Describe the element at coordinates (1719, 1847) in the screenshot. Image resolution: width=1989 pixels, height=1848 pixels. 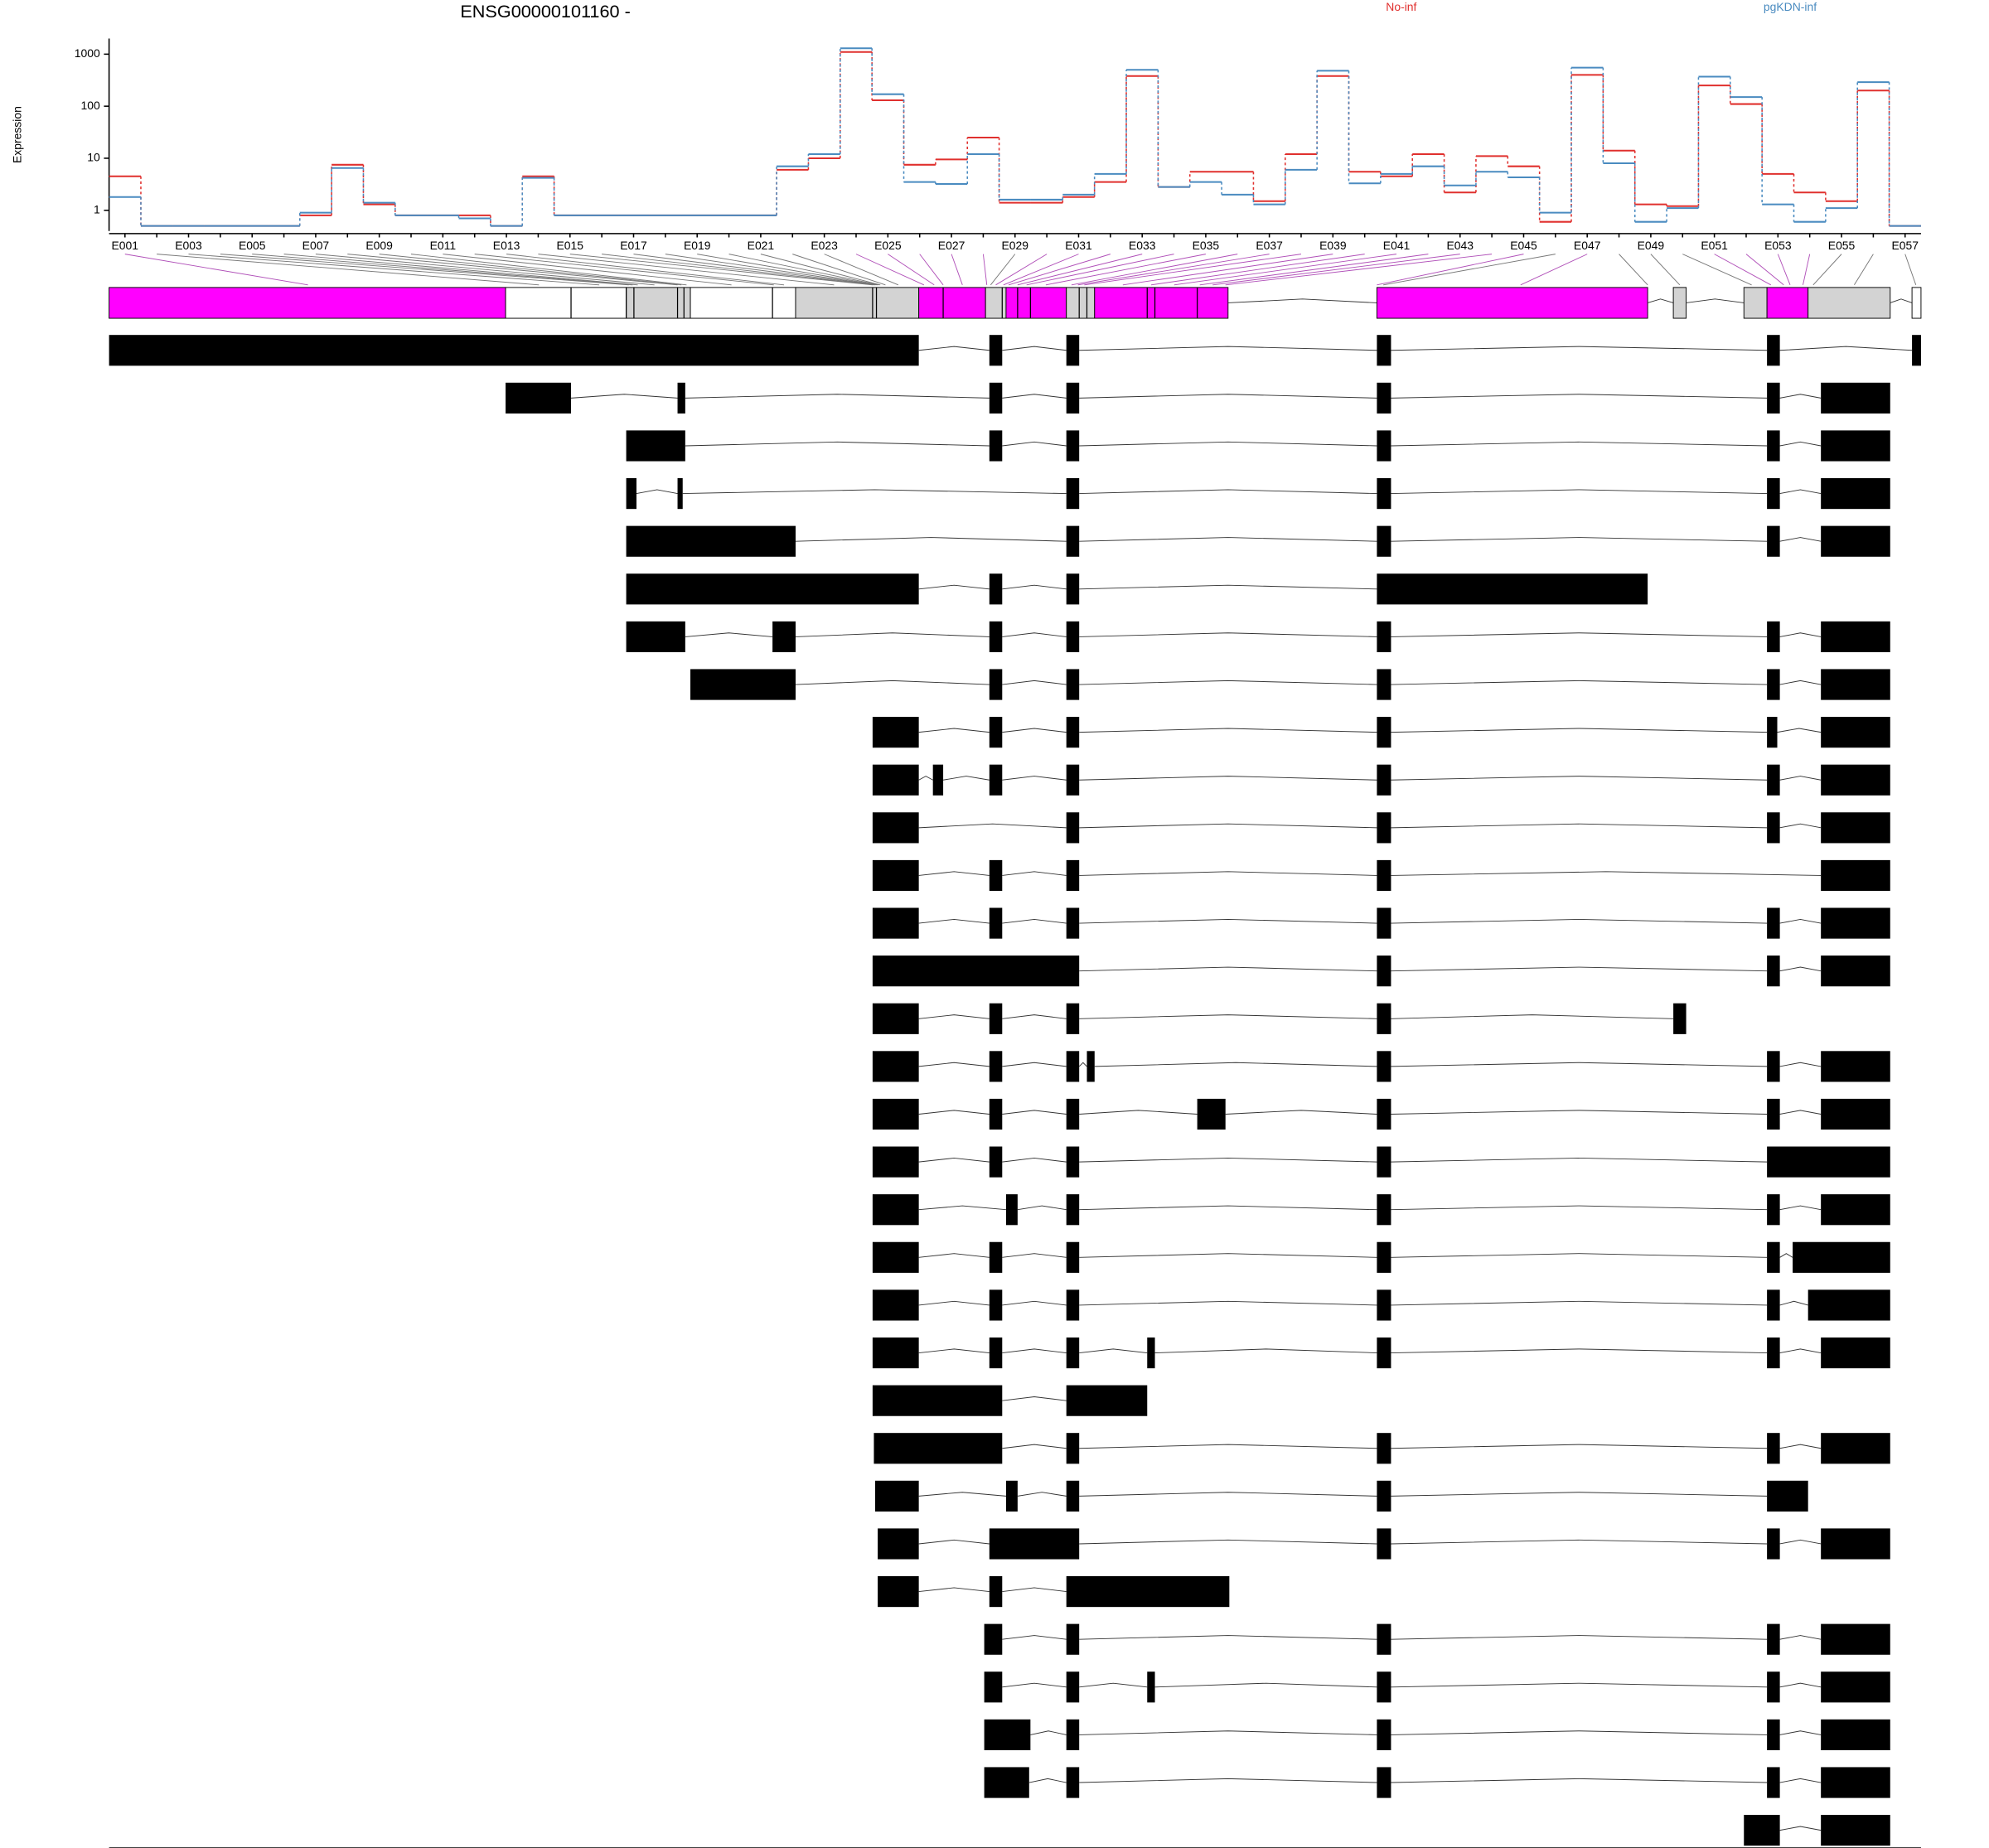
I see `genomic-tick-label: 59005732` at that location.